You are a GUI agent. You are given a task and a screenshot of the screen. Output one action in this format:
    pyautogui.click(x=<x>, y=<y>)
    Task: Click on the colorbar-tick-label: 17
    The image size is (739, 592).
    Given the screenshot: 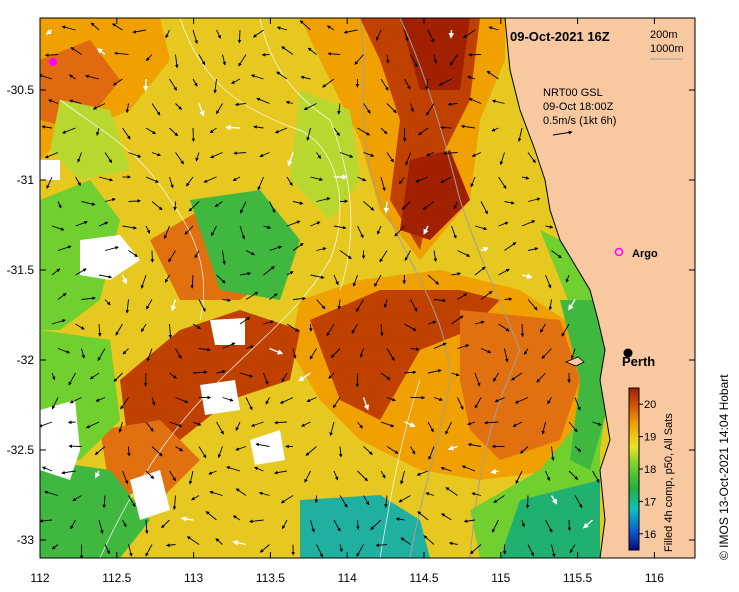 What is the action you would take?
    pyautogui.click(x=650, y=502)
    